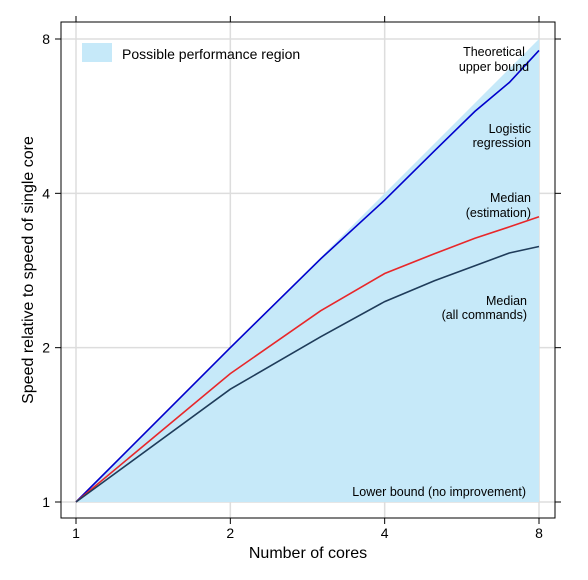  Describe the element at coordinates (46, 39) in the screenshot. I see `y-tick-label: 8` at that location.